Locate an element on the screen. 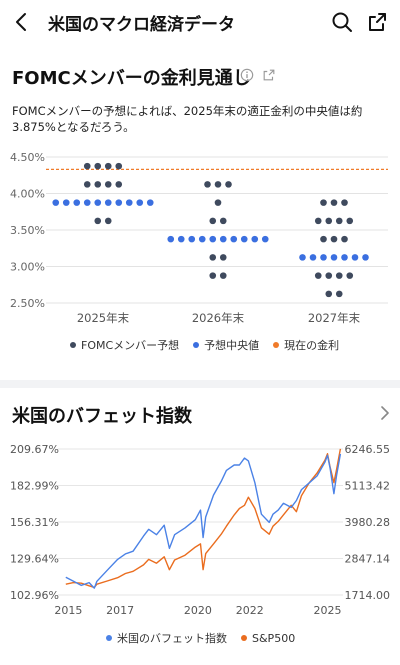 The height and width of the screenshot is (665, 400). section-divider is located at coordinates (200, 384).